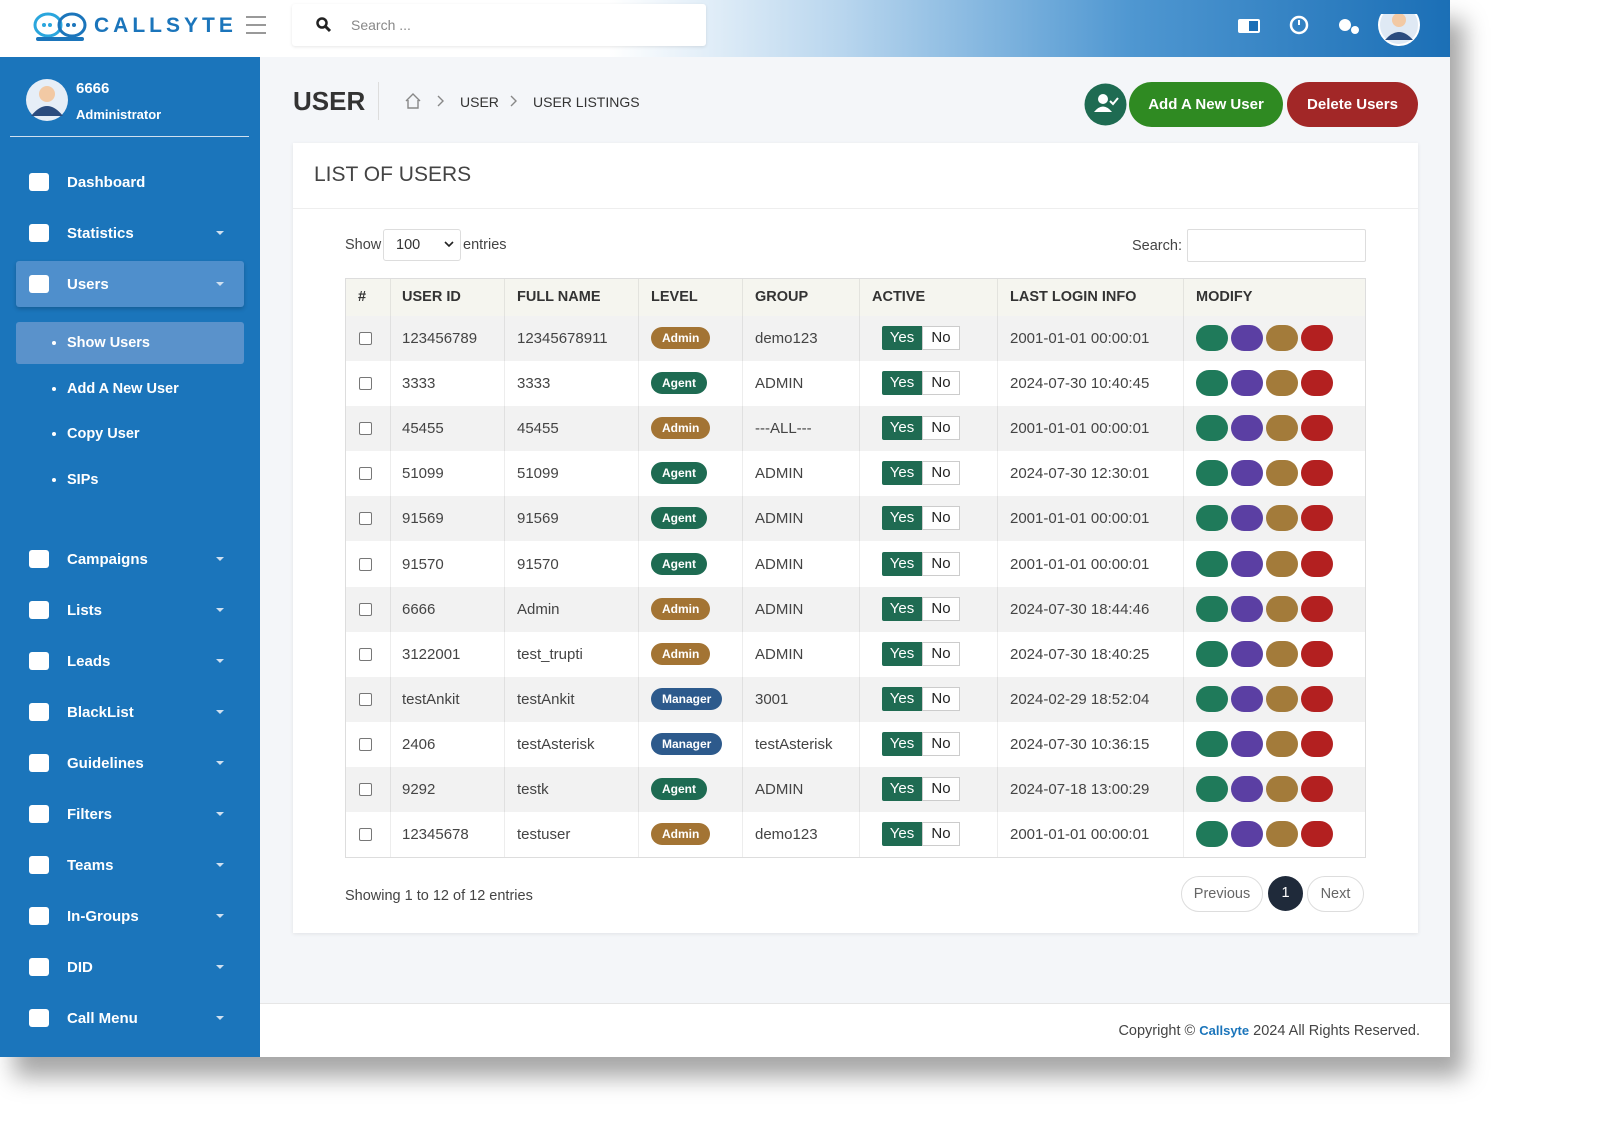  I want to click on menu-item: Lists, so click(130, 610).